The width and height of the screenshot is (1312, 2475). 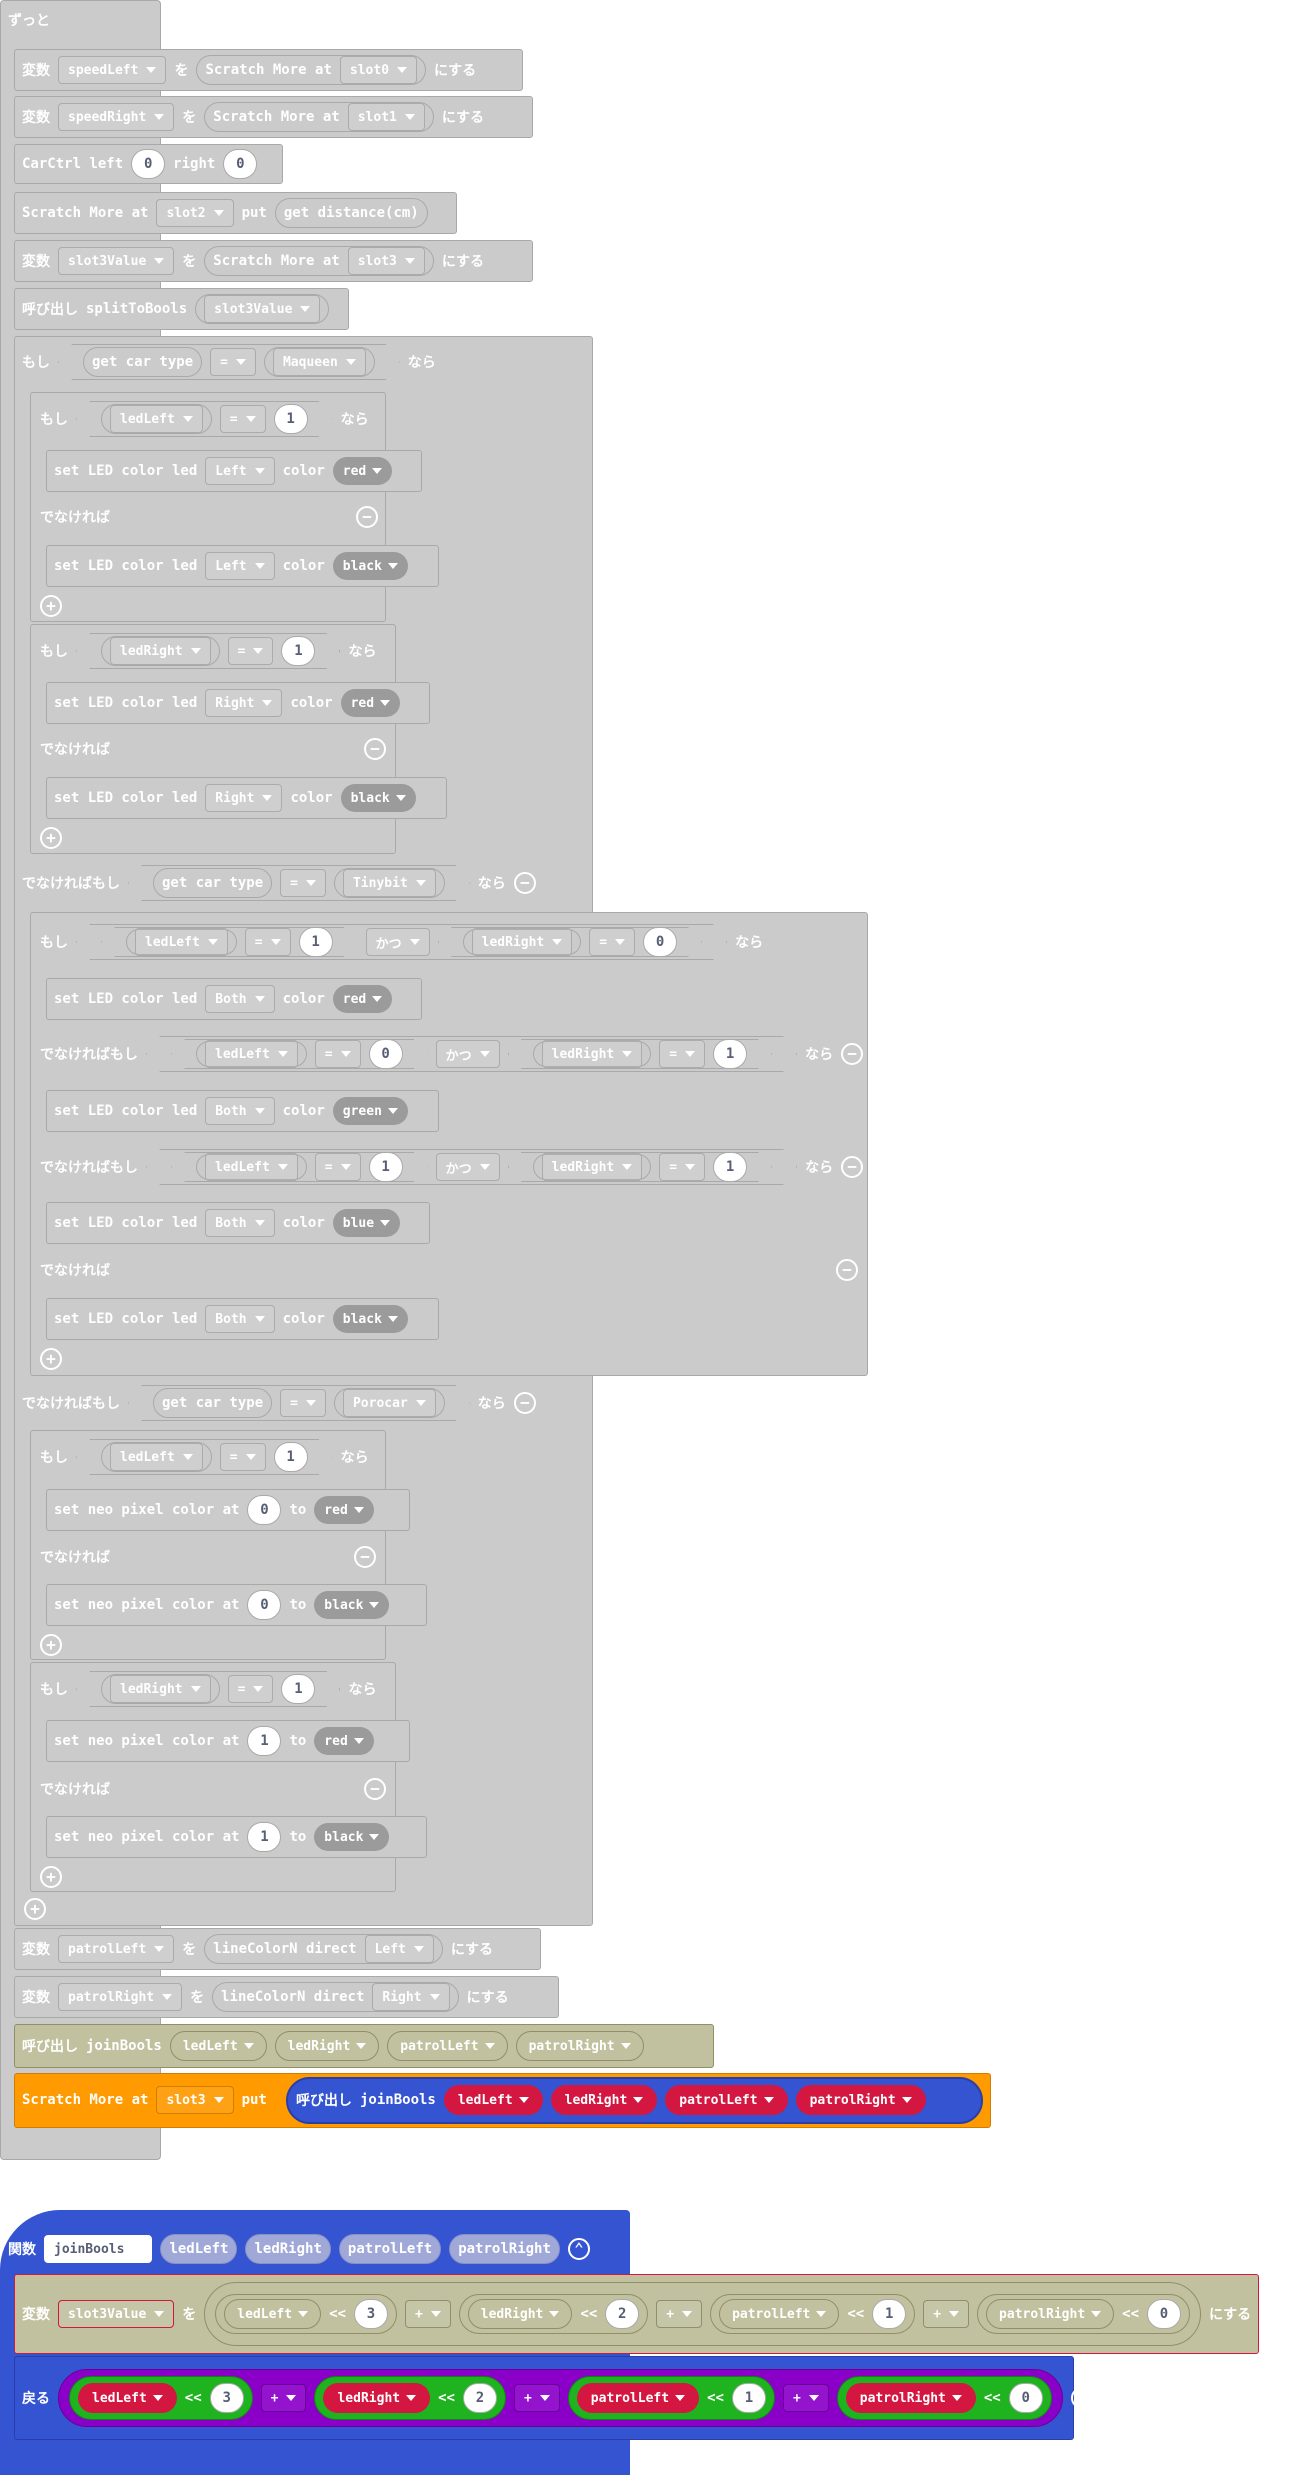 I want to click on and-dropdown: かつ, so click(x=398, y=942).